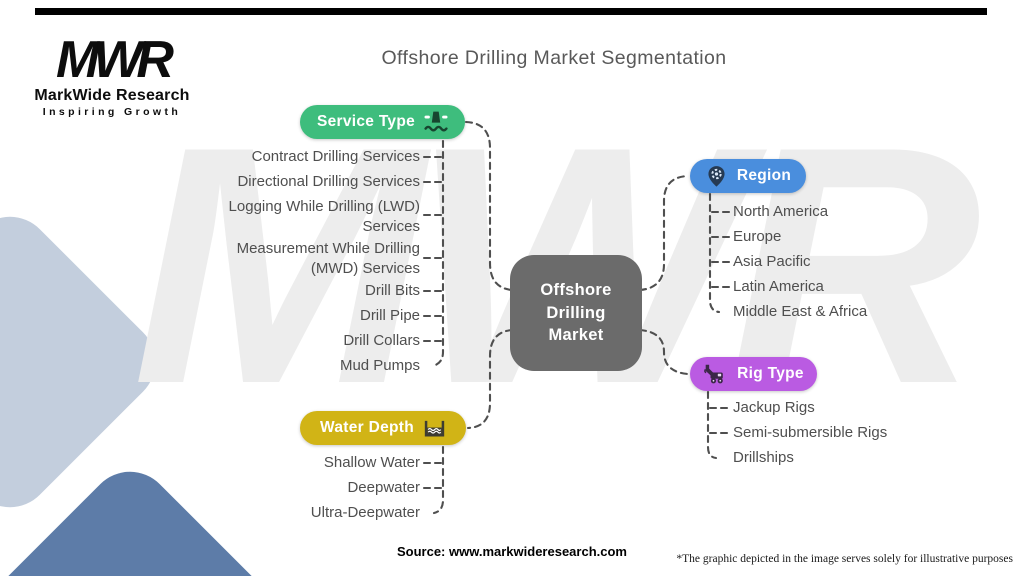  I want to click on center-to-rig-line, so click(664, 352).